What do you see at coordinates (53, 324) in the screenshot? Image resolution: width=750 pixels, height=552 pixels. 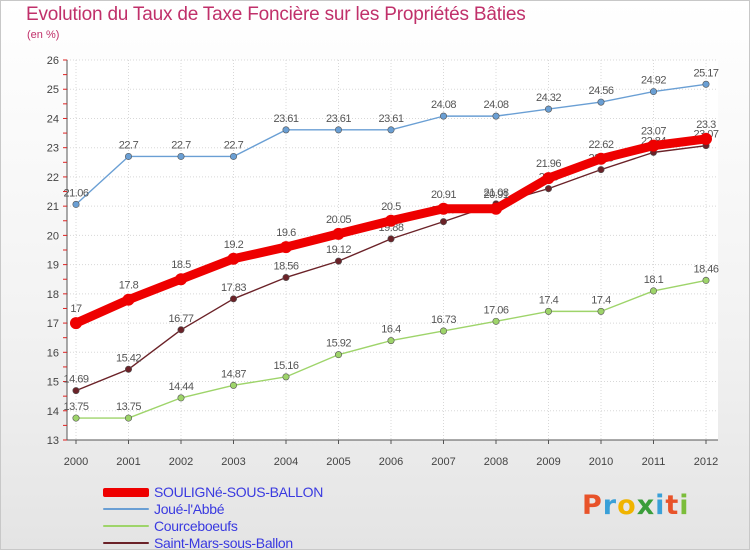 I see `y-tick-label: 17` at bounding box center [53, 324].